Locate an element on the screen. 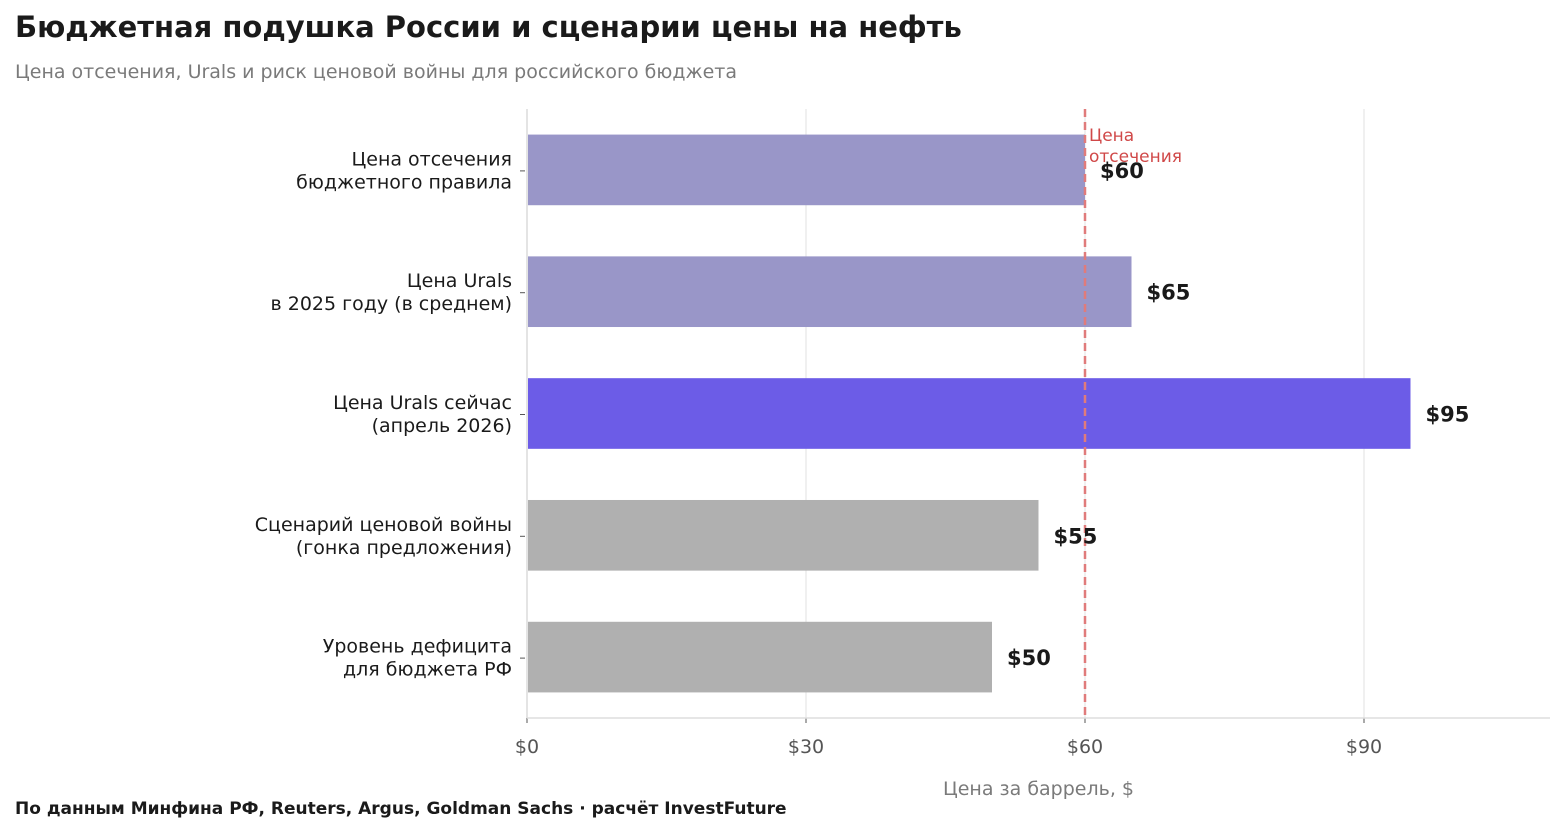  bar-value-label: $50 is located at coordinates (1029, 658).